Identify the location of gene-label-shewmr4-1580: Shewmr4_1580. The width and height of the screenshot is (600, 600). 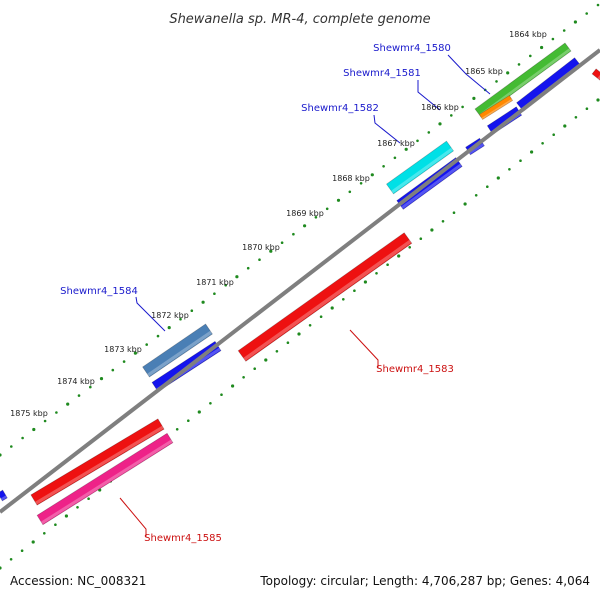
(412, 48).